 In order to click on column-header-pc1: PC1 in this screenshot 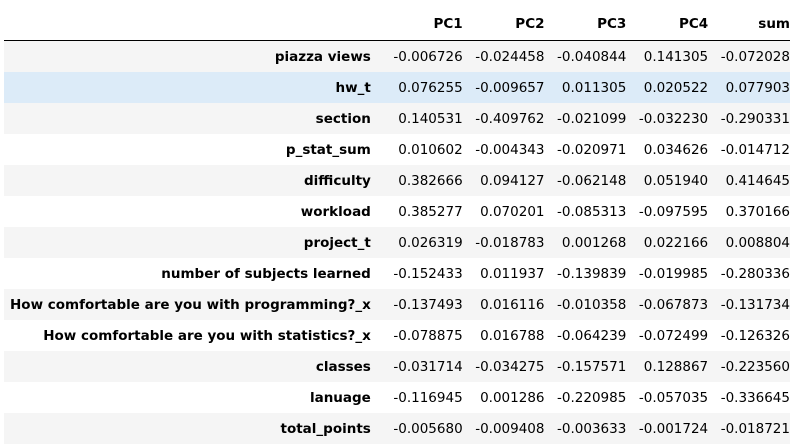, I will do `click(421, 24)`.